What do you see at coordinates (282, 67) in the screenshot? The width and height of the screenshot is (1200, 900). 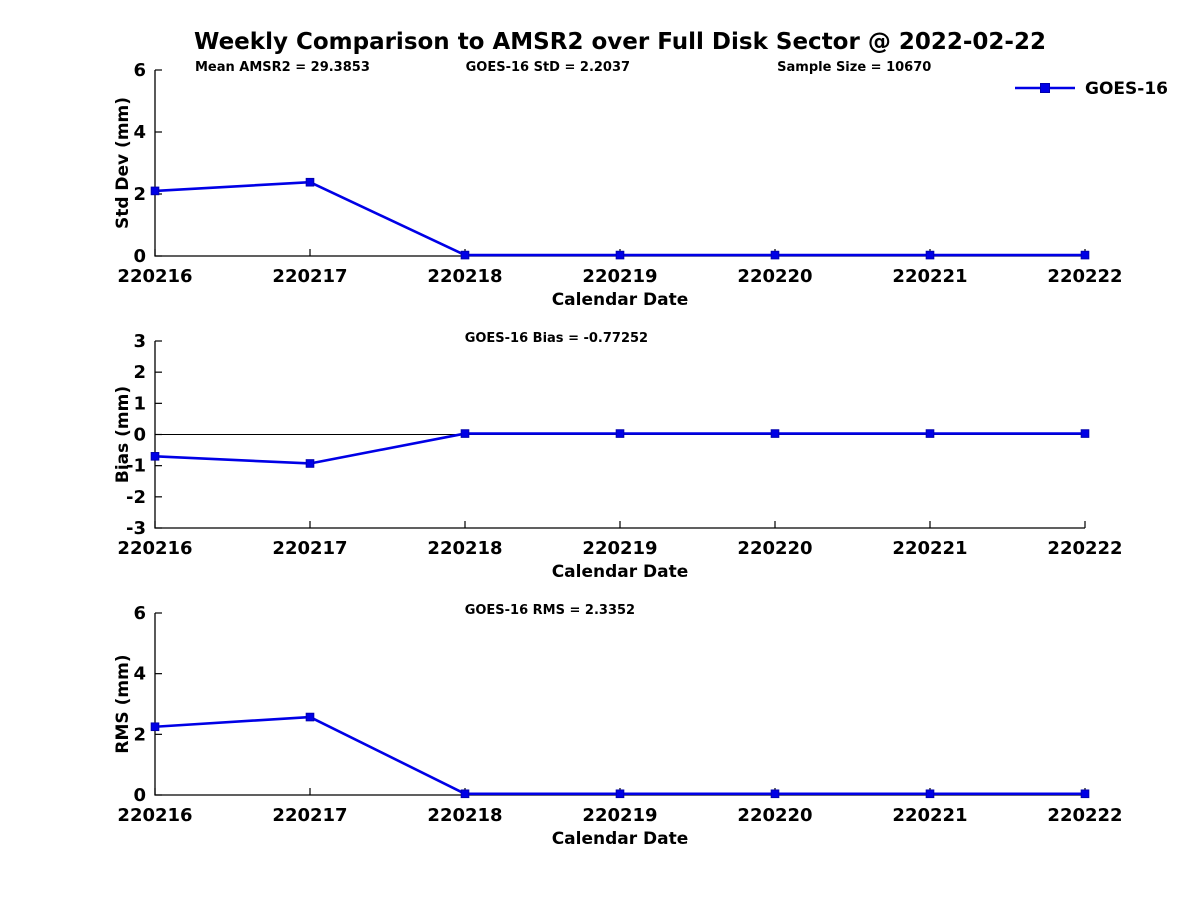 I see `annotation-text: Mean AMSR2 = 29.3853` at bounding box center [282, 67].